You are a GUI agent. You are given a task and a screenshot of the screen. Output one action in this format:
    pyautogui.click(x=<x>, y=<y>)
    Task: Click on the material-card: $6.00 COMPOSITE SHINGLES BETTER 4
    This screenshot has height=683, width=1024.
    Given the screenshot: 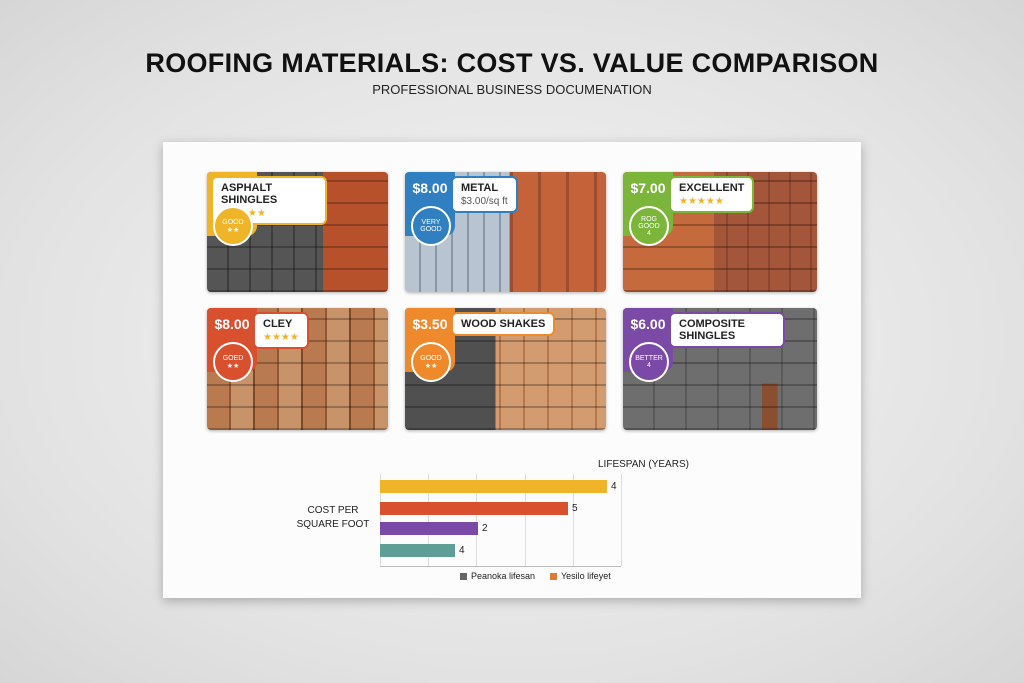 What is the action you would take?
    pyautogui.click(x=720, y=369)
    